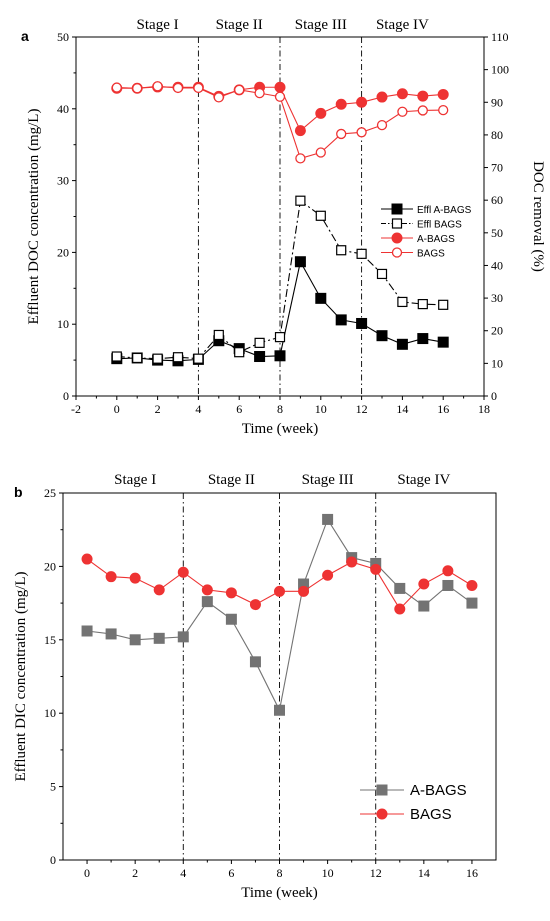 The height and width of the screenshot is (921, 550). What do you see at coordinates (63, 37) in the screenshot?
I see `y-tick-label: 50` at bounding box center [63, 37].